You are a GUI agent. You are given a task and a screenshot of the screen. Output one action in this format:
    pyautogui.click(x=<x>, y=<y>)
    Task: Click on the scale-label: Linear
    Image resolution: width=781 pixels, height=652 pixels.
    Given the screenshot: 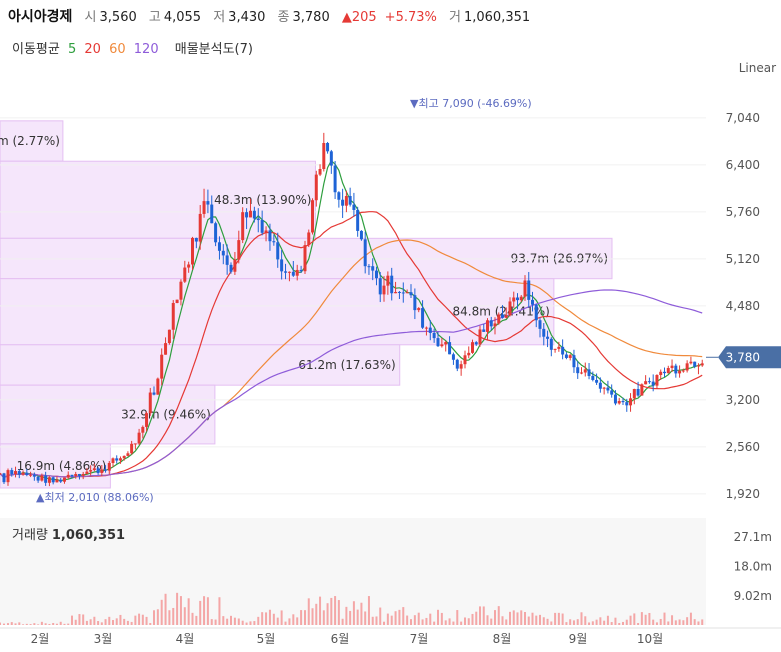 What is the action you would take?
    pyautogui.click(x=757, y=68)
    